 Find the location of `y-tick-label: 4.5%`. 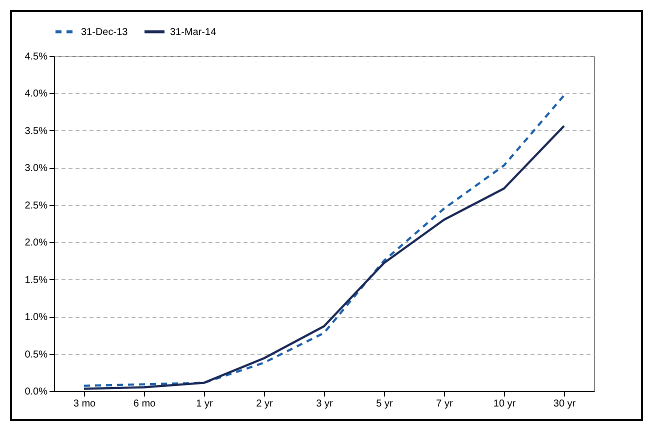

y-tick-label: 4.5% is located at coordinates (36, 57).